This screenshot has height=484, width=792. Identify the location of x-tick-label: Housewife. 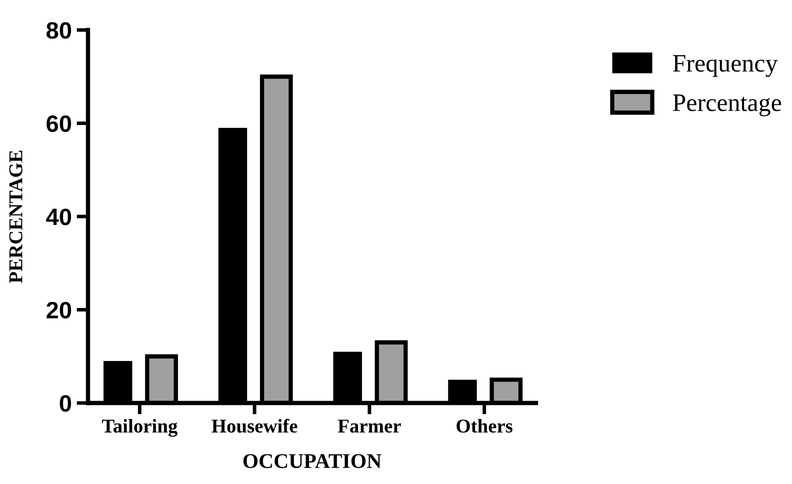
(255, 425).